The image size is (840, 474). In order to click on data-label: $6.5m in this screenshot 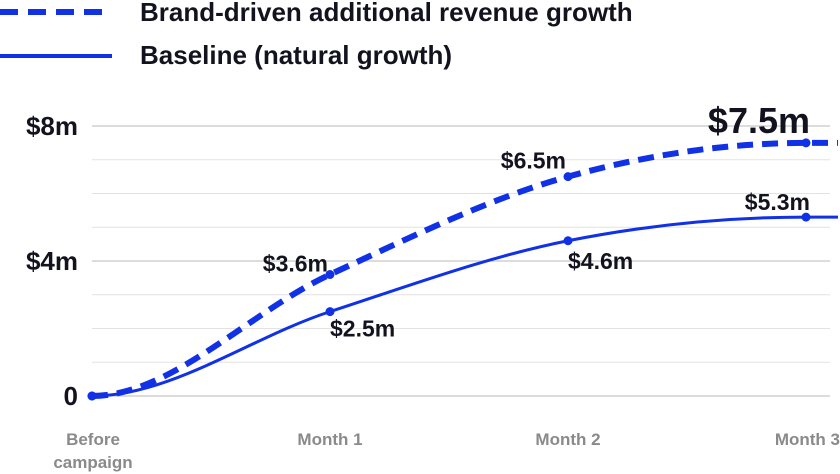, I will do `click(533, 161)`.